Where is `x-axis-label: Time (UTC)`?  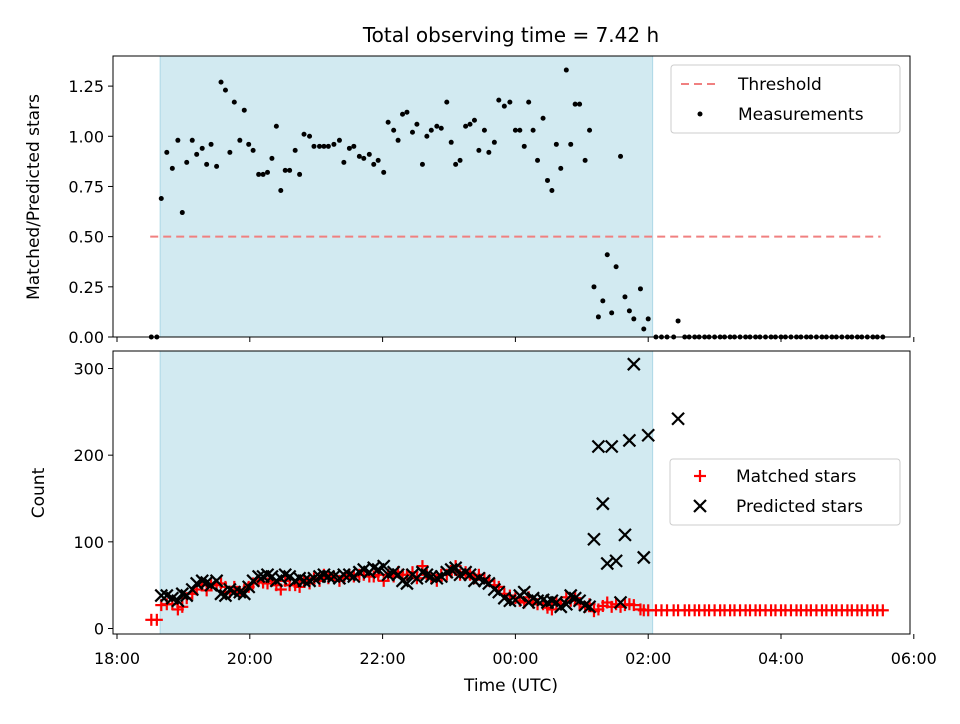 x-axis-label: Time (UTC) is located at coordinates (510, 686).